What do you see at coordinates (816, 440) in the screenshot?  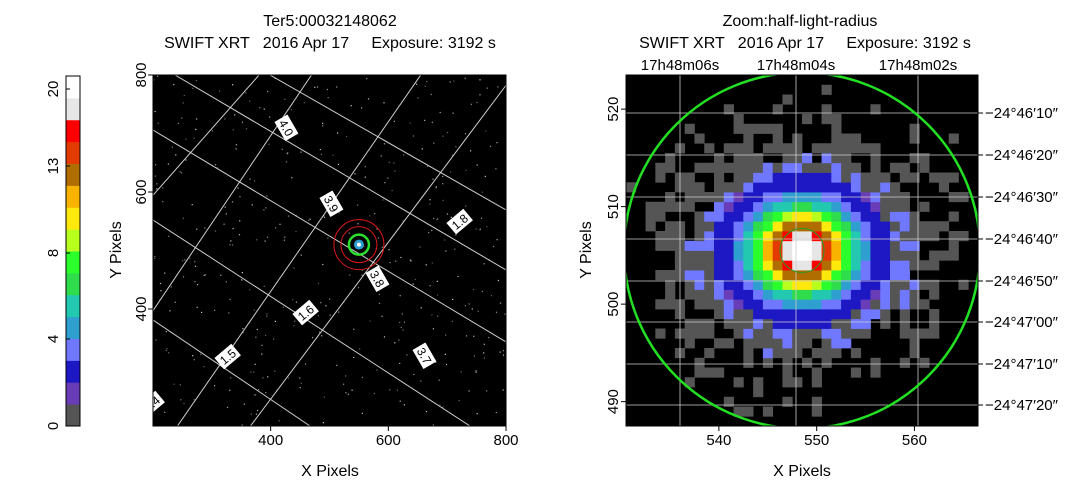 I see `x-tick-label: 550` at bounding box center [816, 440].